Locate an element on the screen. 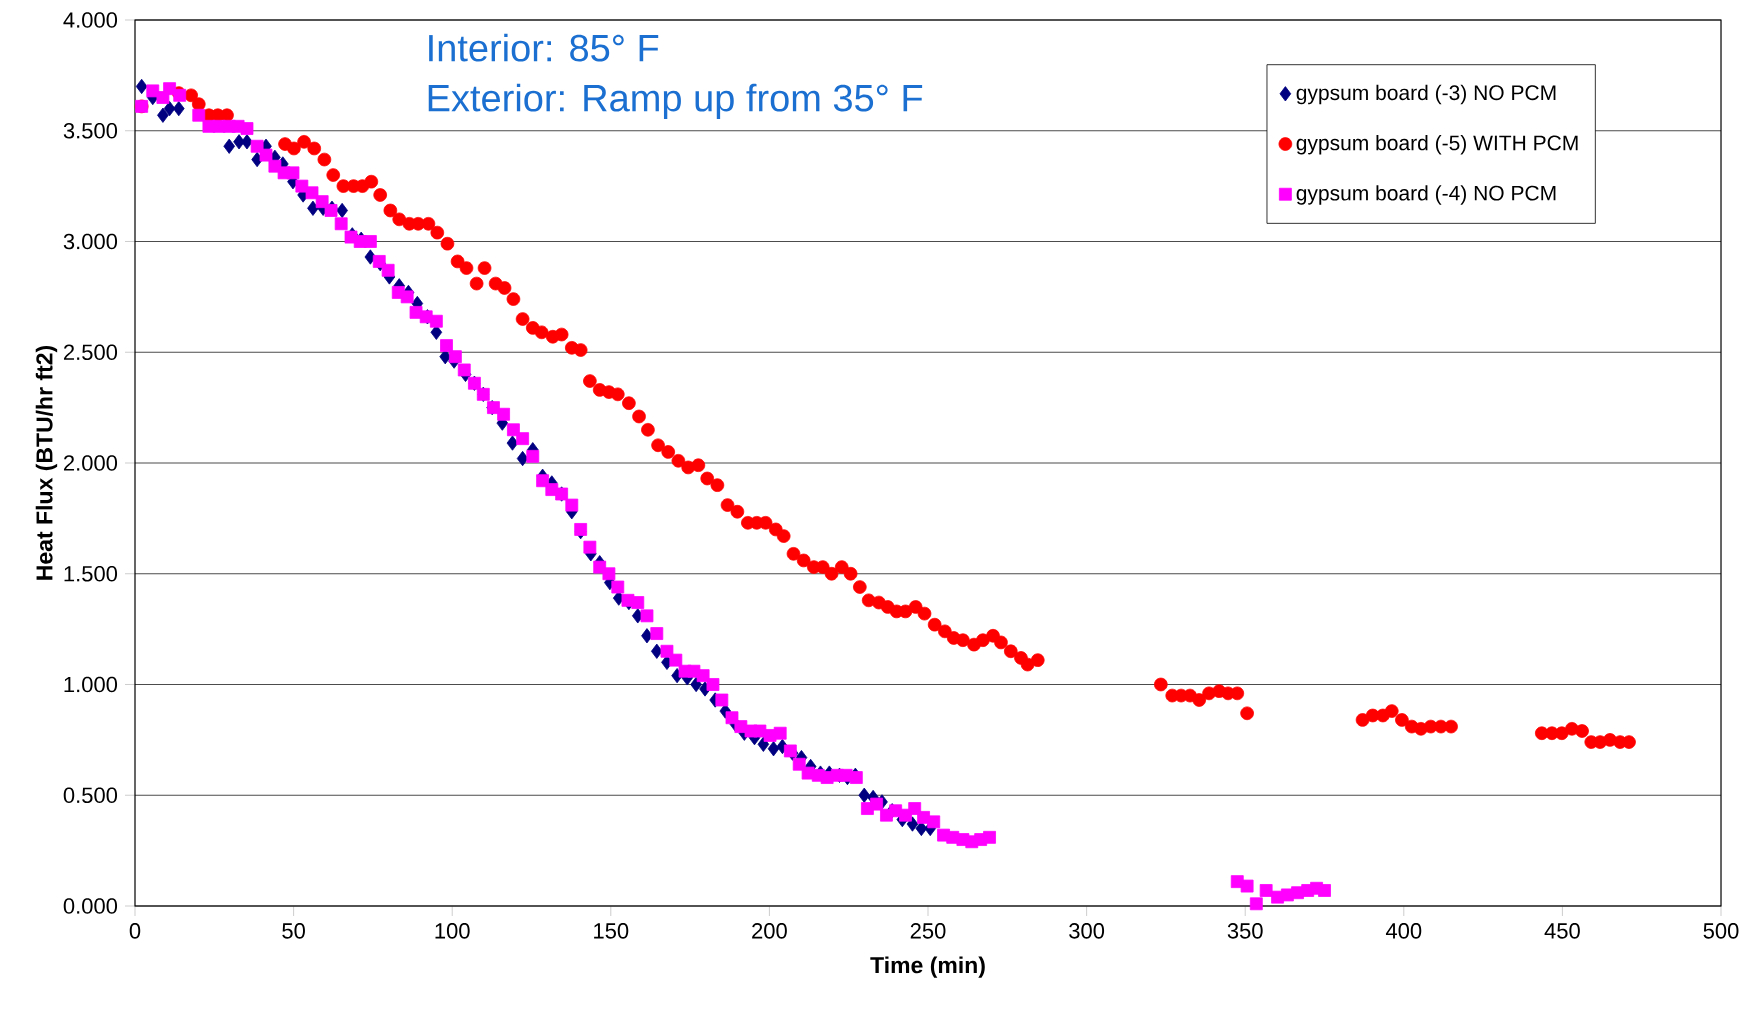 The width and height of the screenshot is (1756, 1019). y-tick-label: 4.000 is located at coordinates (90, 20).